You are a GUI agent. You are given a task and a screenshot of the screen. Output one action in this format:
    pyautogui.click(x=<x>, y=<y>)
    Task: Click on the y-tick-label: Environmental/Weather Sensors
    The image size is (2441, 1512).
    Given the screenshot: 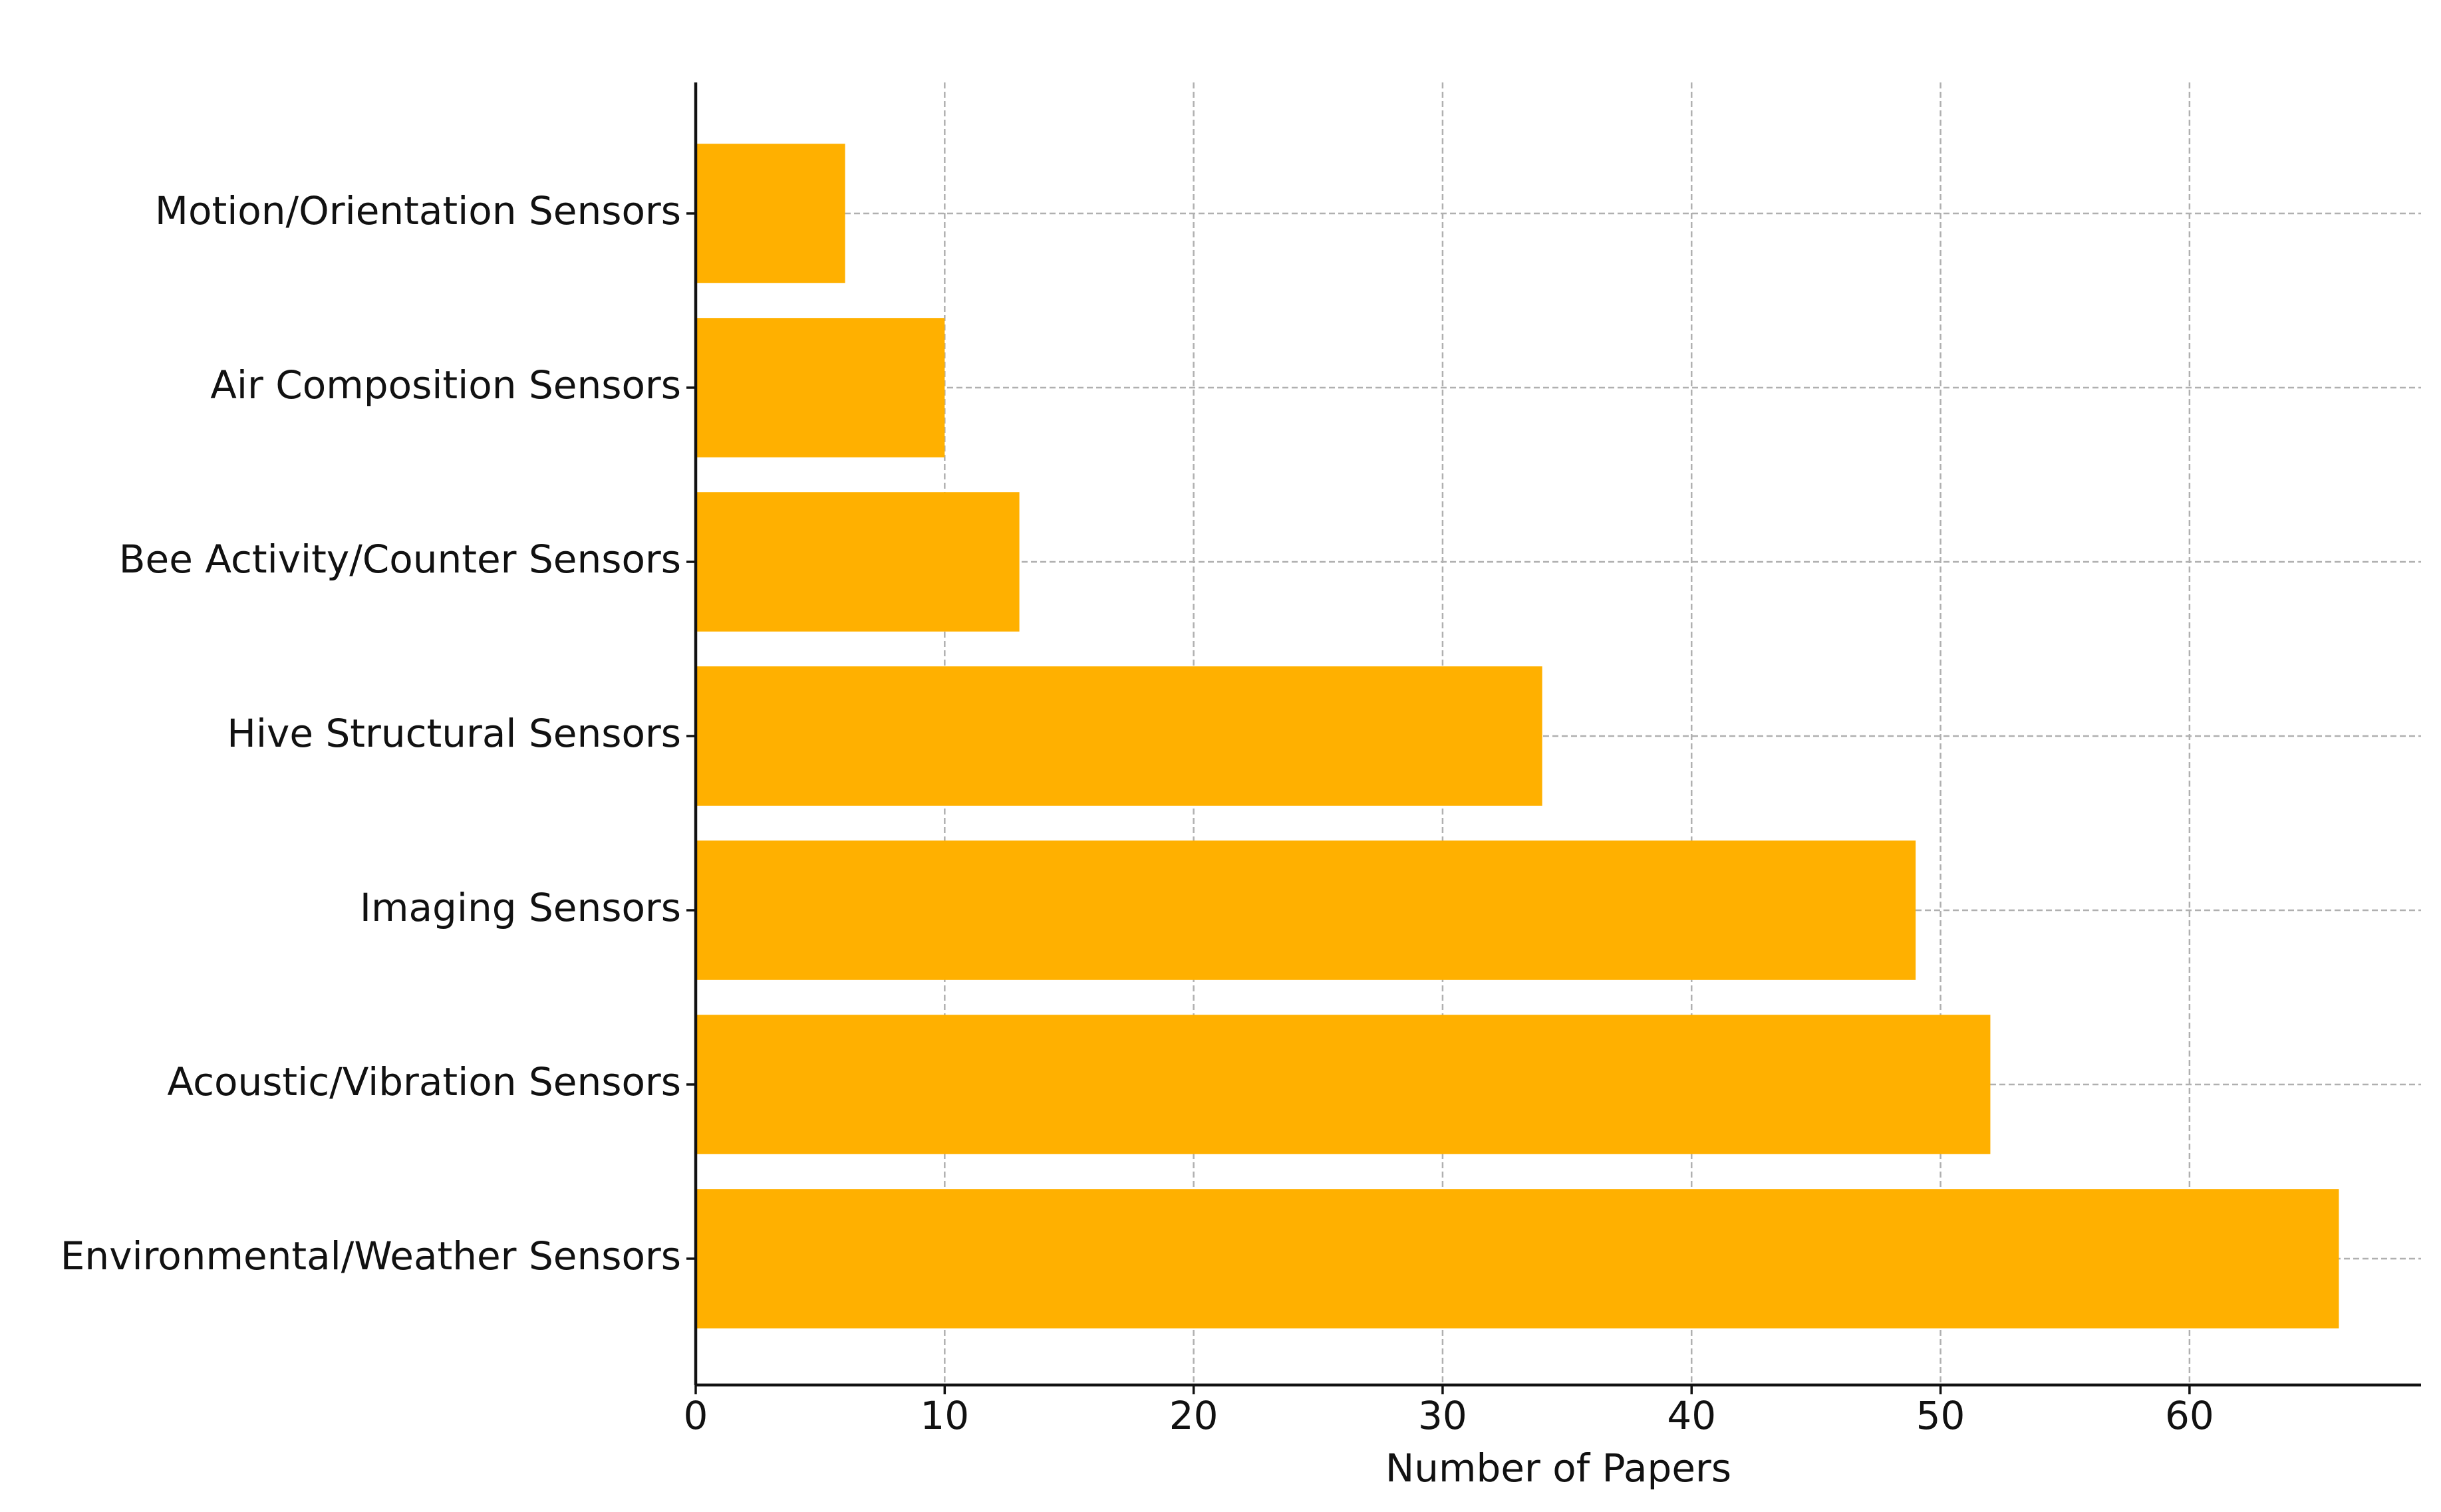 What is the action you would take?
    pyautogui.click(x=371, y=1256)
    